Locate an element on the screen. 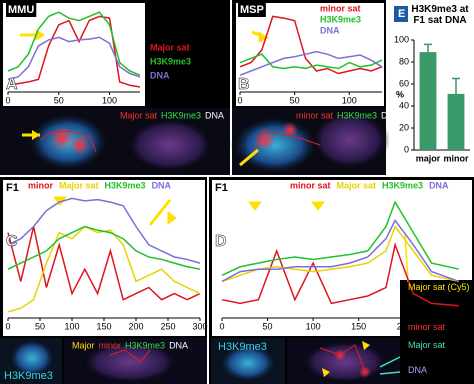  image-b is located at coordinates (310, 141).